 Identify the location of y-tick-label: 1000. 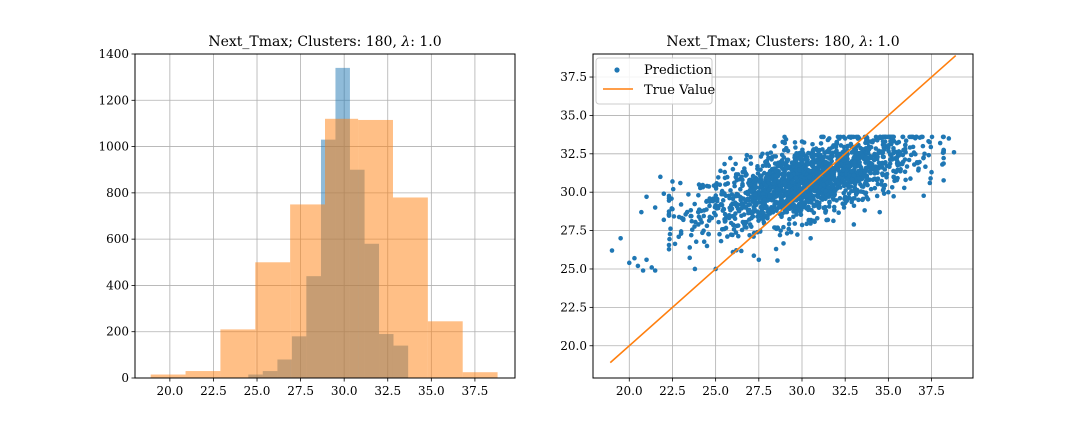
(113, 147).